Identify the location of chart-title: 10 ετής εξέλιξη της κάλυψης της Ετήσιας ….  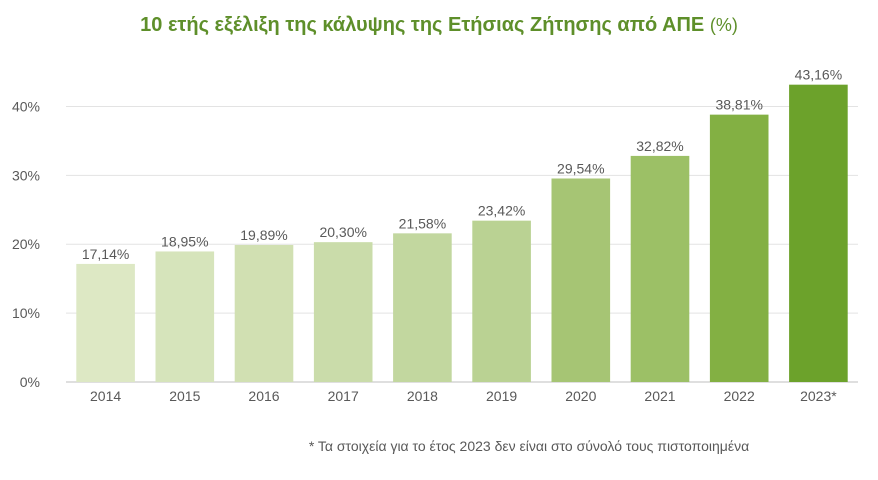
(439, 25).